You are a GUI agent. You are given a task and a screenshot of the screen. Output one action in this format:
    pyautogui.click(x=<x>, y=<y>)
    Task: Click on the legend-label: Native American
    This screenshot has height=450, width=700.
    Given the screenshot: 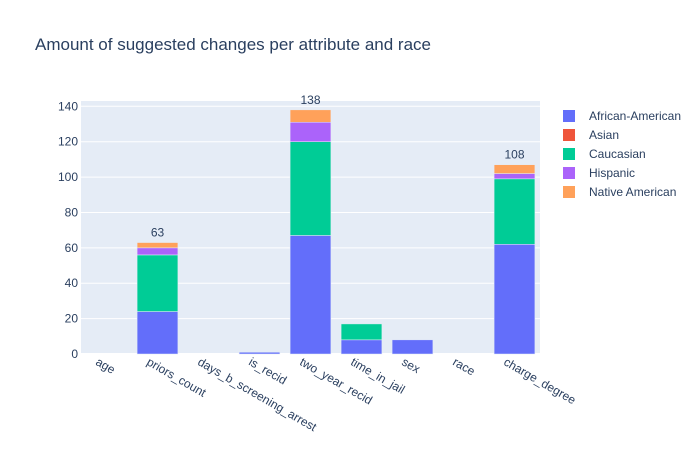 What is the action you would take?
    pyautogui.click(x=633, y=191)
    